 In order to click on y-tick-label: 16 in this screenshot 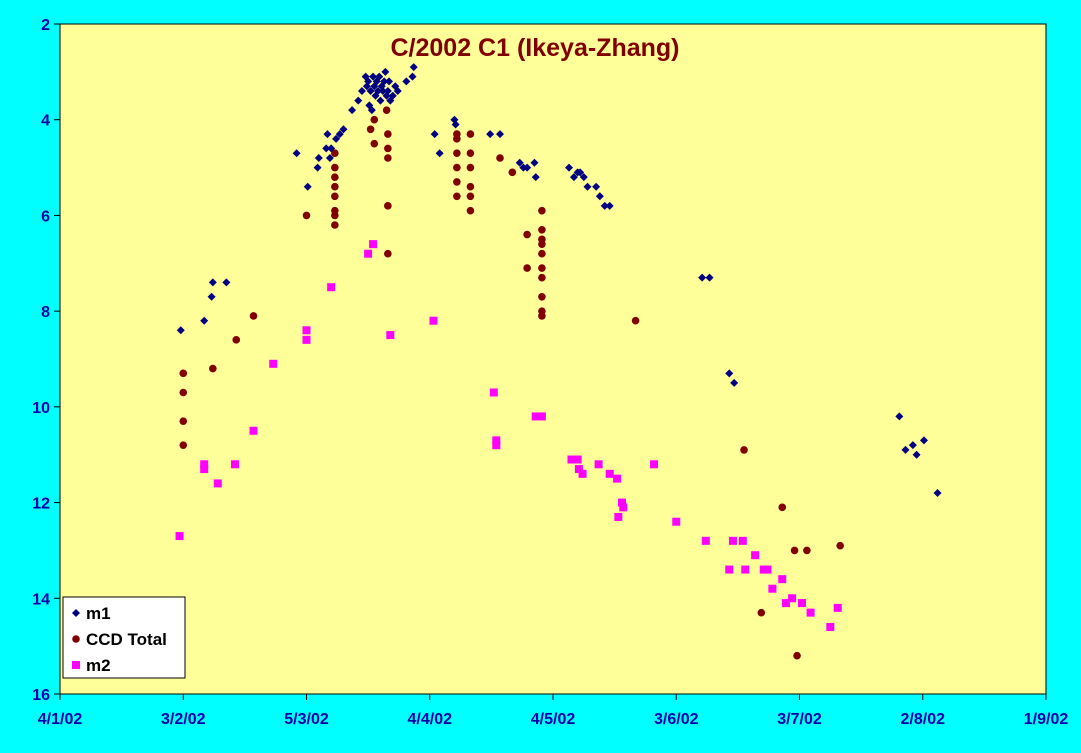, I will do `click(41, 695)`.